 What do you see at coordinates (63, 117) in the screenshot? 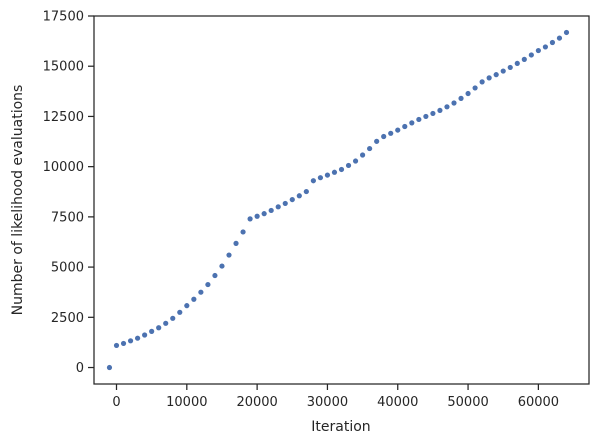
I see `y-tick-label: 12500` at bounding box center [63, 117].